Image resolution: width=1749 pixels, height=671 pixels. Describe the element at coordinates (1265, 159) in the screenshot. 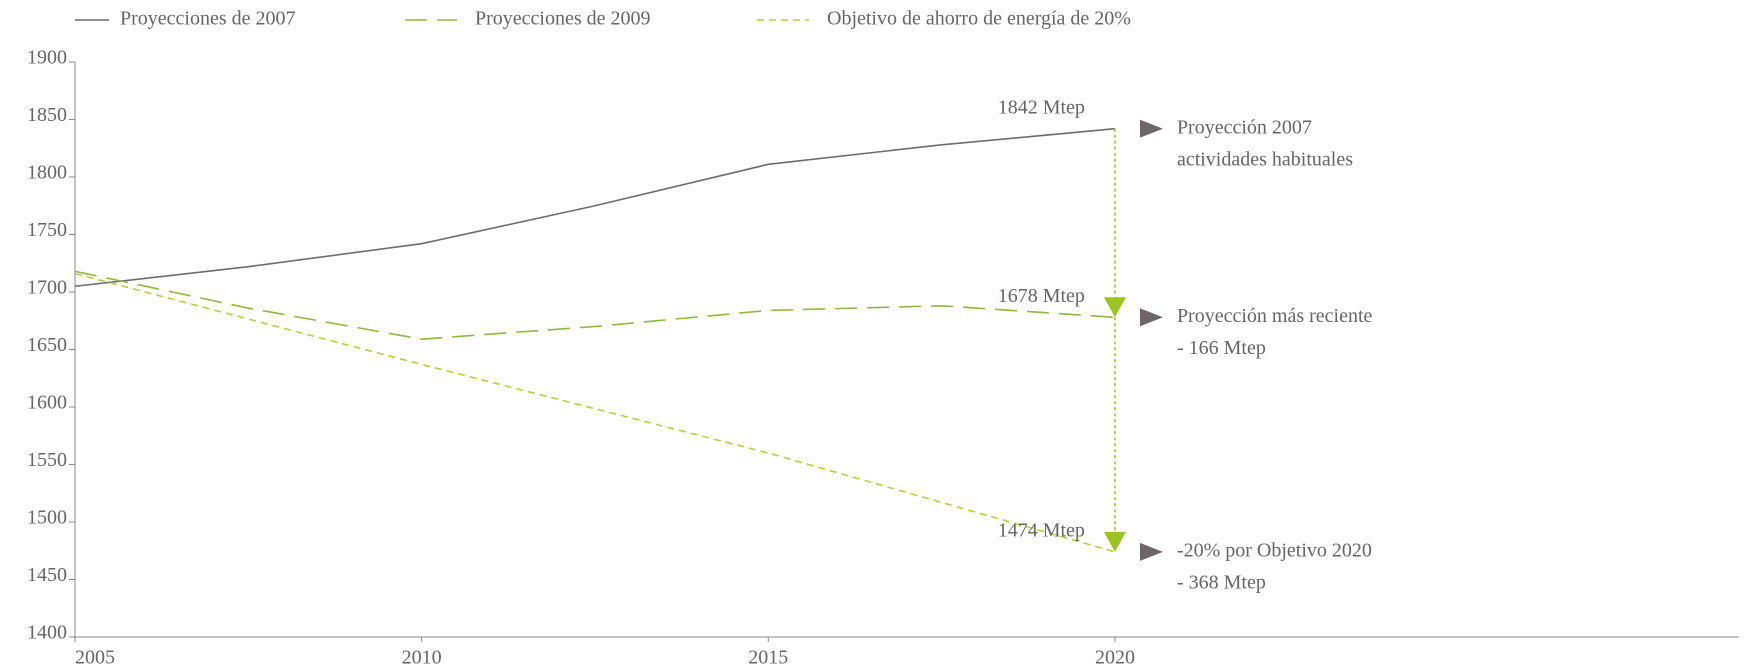

I see `note-text: actividades habituales` at that location.